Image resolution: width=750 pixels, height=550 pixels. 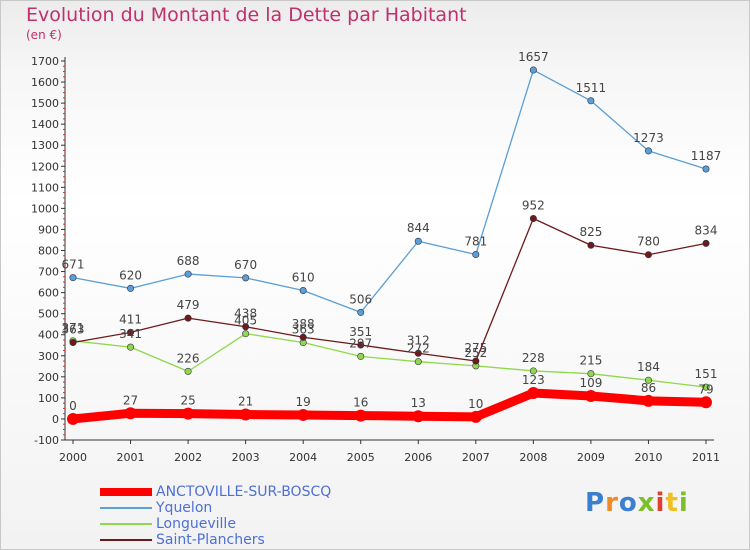 What do you see at coordinates (646, 503) in the screenshot?
I see `logo-letter: x` at bounding box center [646, 503].